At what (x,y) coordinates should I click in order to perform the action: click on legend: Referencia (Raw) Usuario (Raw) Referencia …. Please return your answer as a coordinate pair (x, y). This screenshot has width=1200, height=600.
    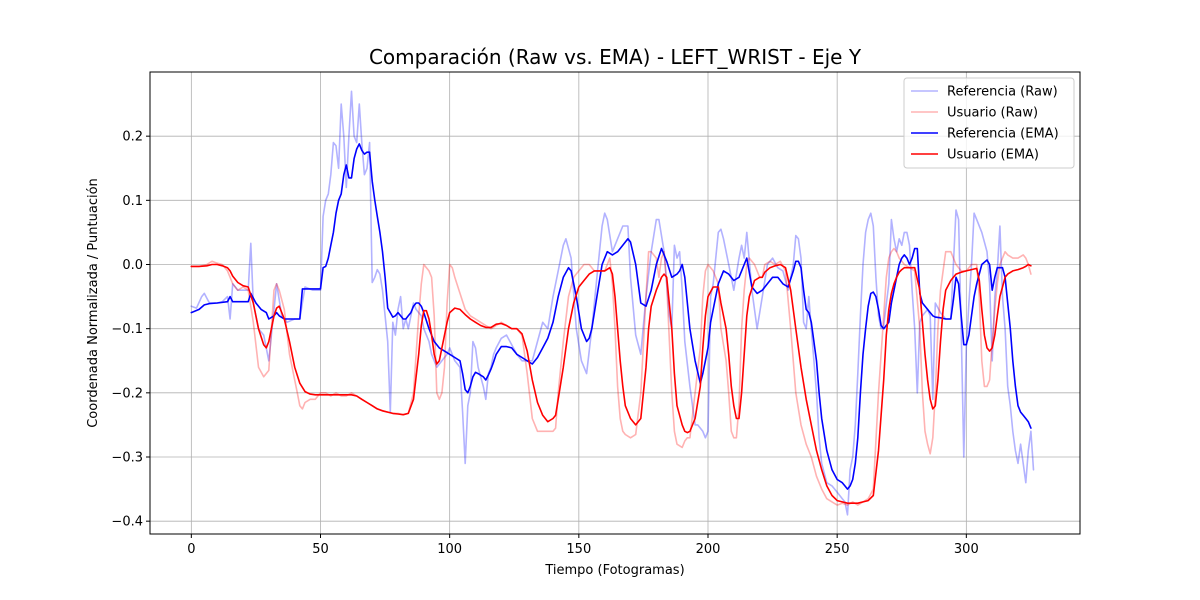
    Looking at the image, I should click on (989, 123).